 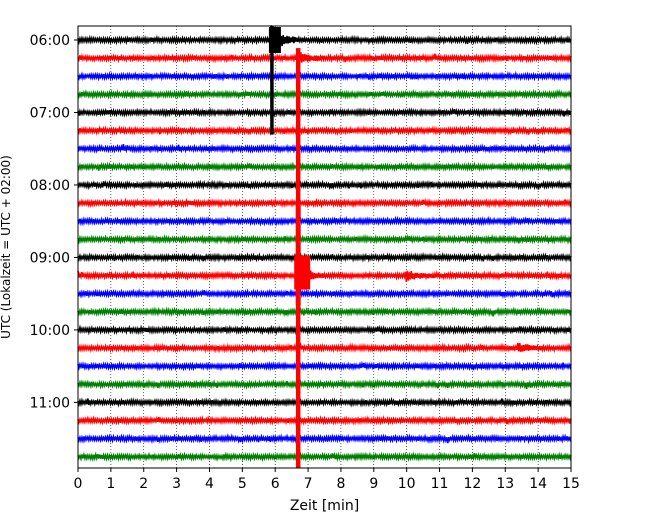 What do you see at coordinates (50, 186) in the screenshot?
I see `y-tick-label: 08:00` at bounding box center [50, 186].